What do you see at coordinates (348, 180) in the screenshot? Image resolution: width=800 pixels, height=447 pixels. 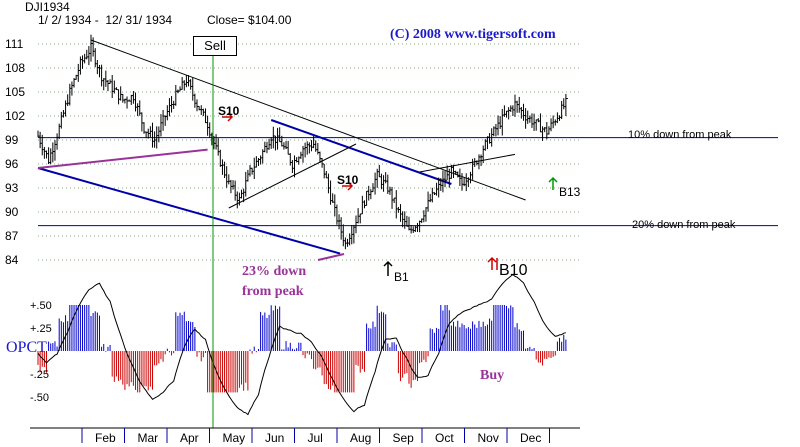 I see `s10-signal-label-2: S10` at bounding box center [348, 180].